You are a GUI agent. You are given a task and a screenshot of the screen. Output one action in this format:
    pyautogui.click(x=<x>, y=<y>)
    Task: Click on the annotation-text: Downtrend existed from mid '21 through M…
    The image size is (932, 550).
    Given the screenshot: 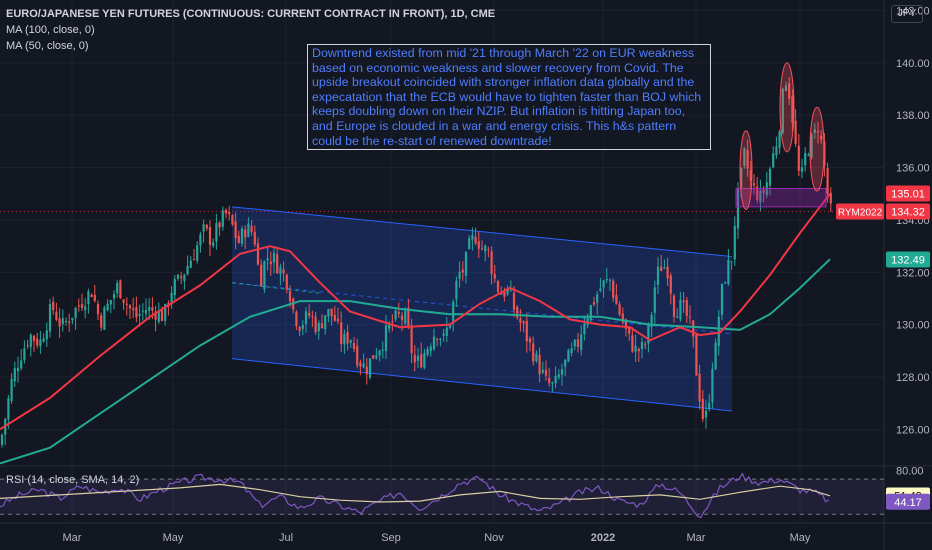 What is the action you would take?
    pyautogui.click(x=509, y=97)
    